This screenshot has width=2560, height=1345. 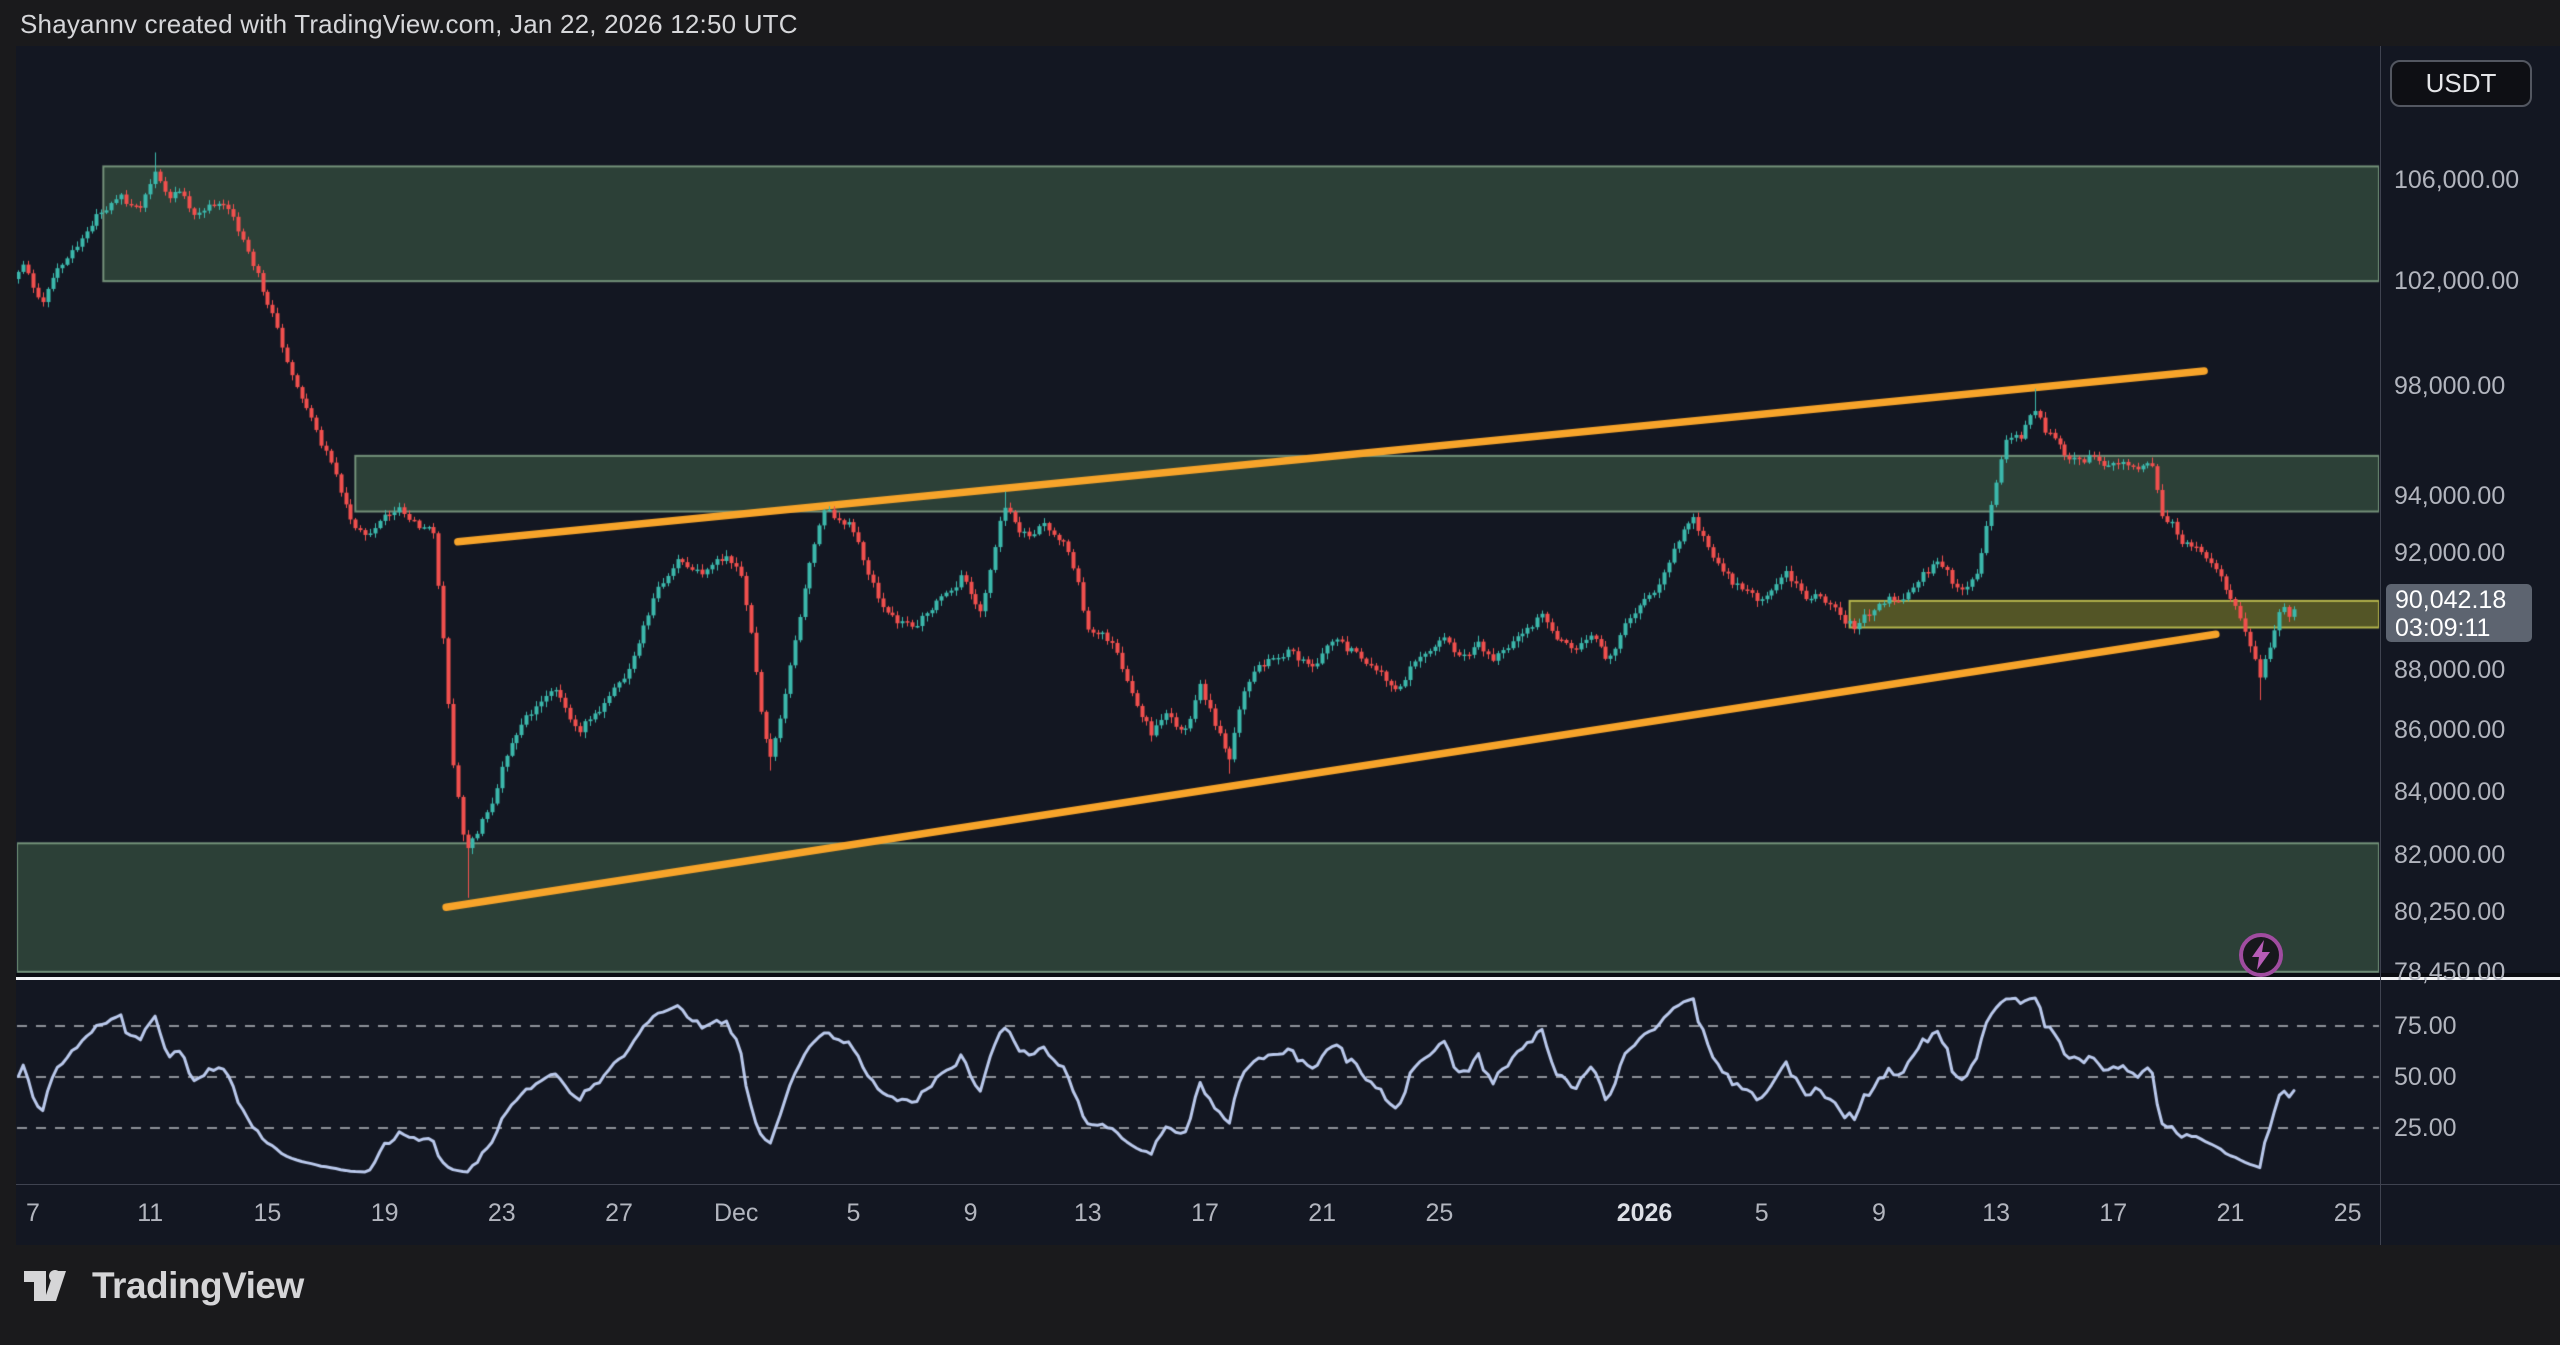 I want to click on quote-currency-button: USDT, so click(x=2461, y=83).